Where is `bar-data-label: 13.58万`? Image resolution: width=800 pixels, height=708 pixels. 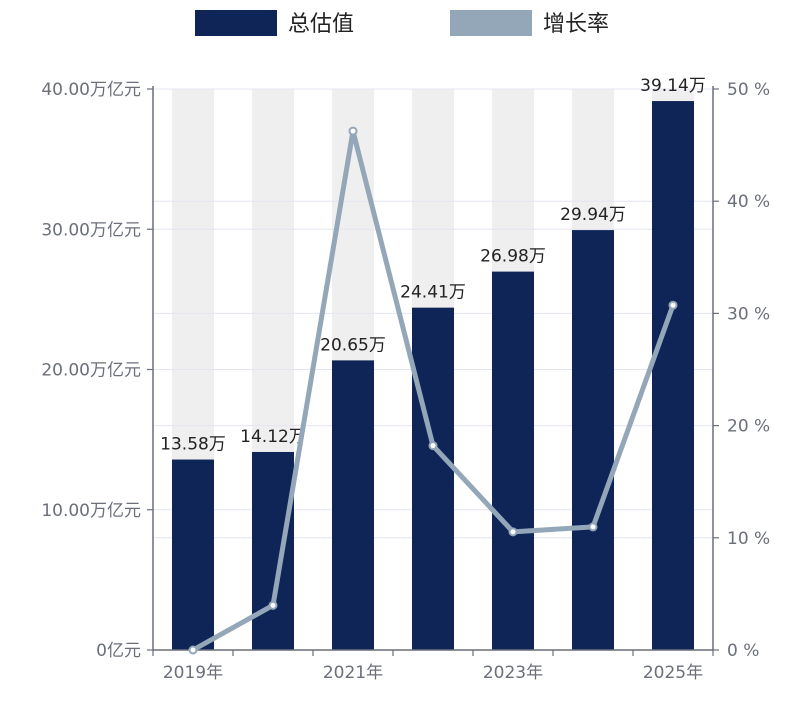
bar-data-label: 13.58万 is located at coordinates (193, 445).